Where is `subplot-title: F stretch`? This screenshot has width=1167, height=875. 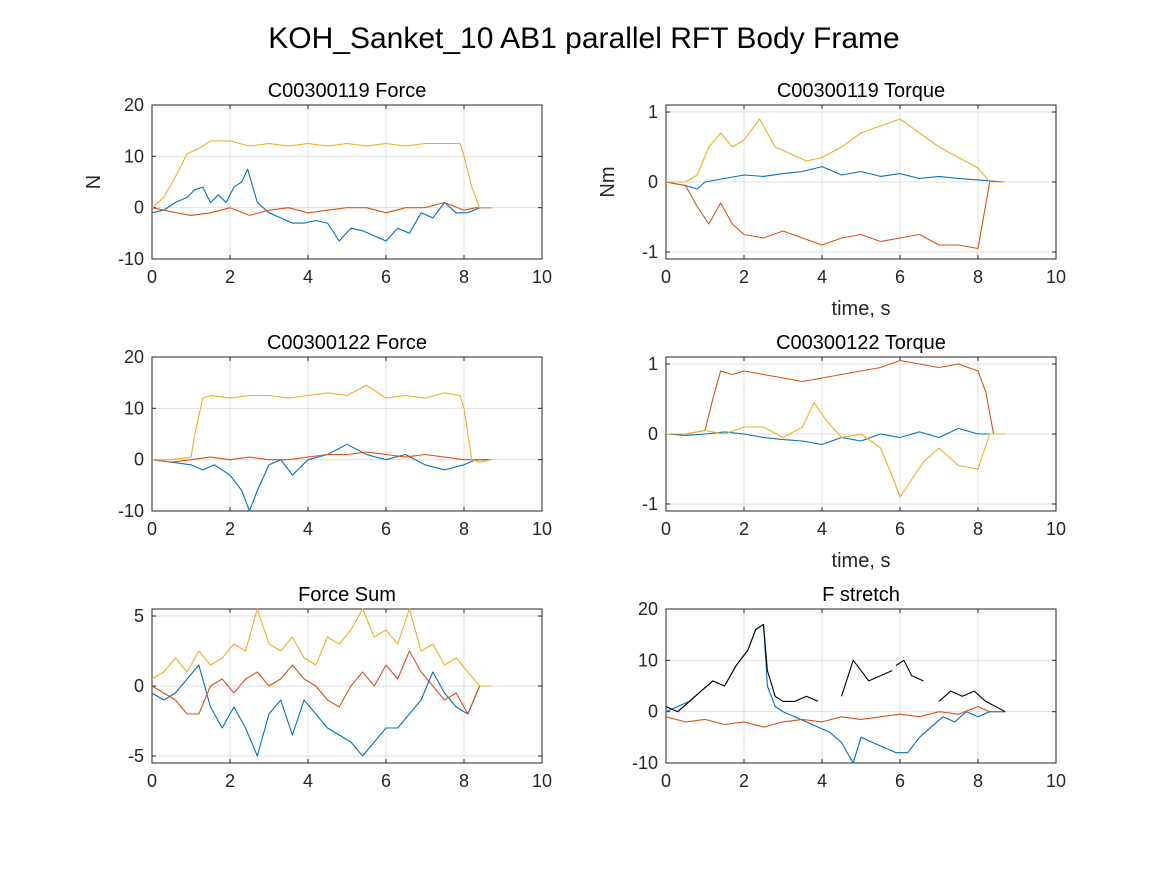 subplot-title: F stretch is located at coordinates (861, 595).